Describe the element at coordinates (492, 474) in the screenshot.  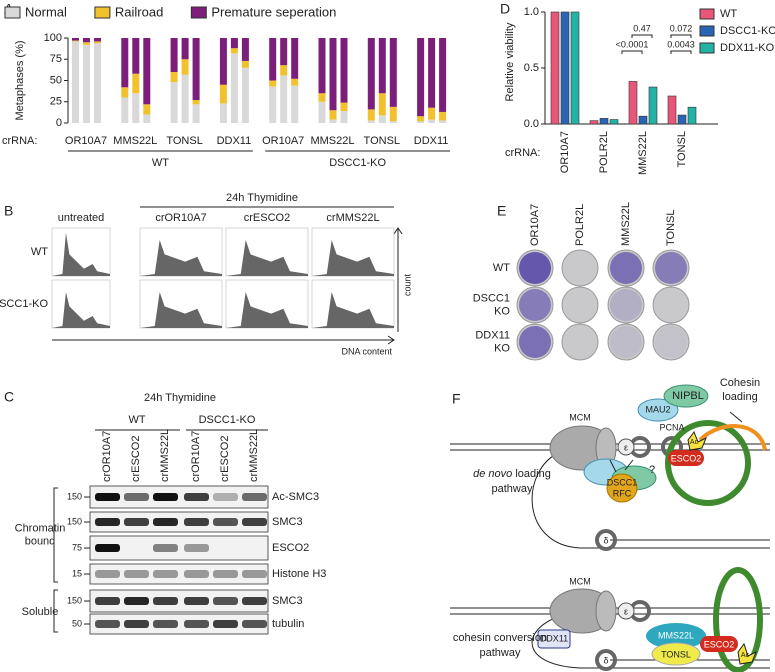
I see `pathway-italic: de novo` at that location.